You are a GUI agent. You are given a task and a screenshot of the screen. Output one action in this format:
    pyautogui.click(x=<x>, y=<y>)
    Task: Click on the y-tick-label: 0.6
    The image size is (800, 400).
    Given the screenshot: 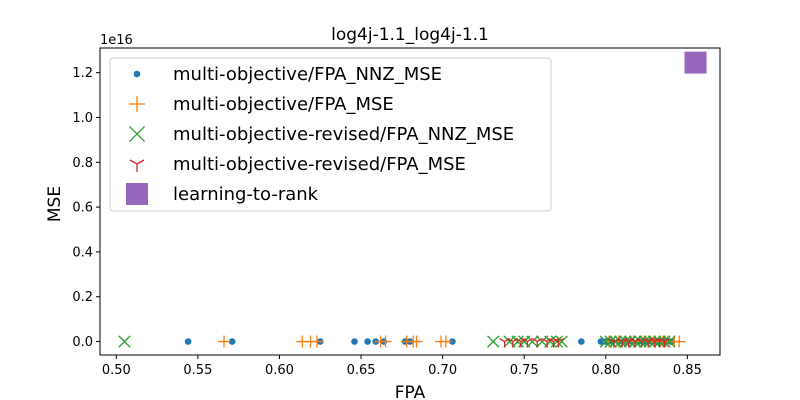 What is the action you would take?
    pyautogui.click(x=82, y=208)
    